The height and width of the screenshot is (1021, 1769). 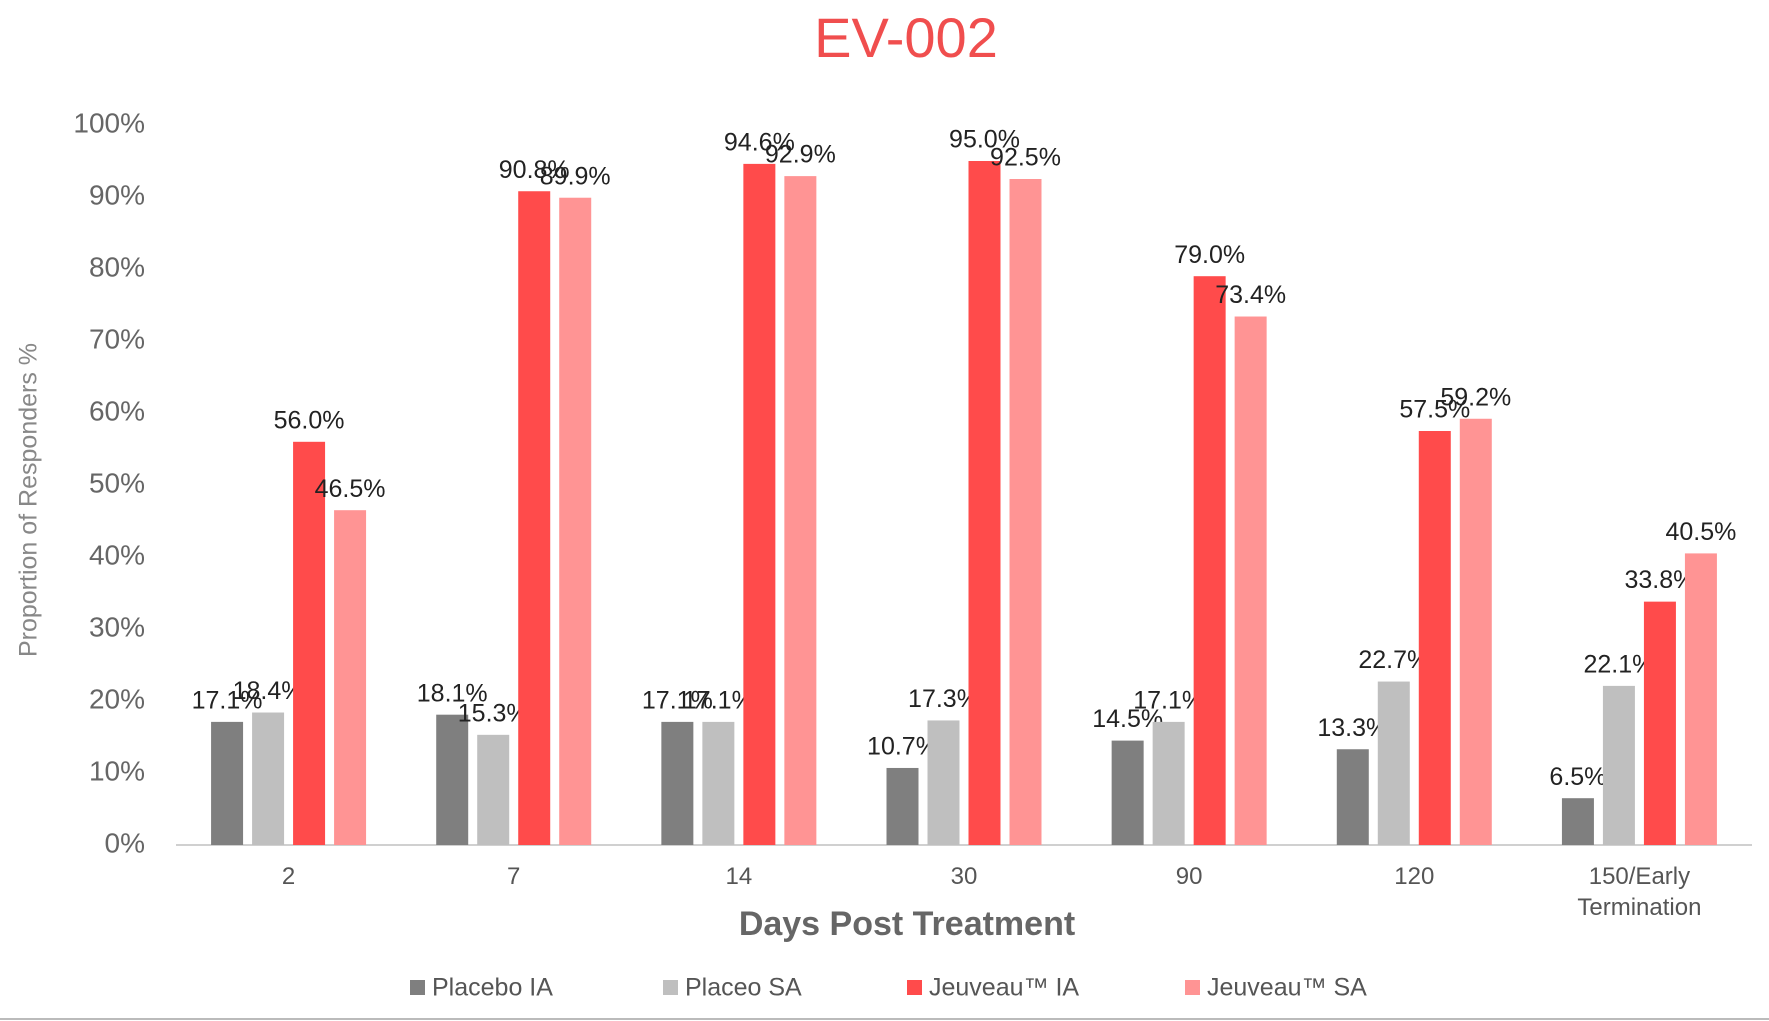 I want to click on data-label: 33.8%, so click(x=1659, y=580).